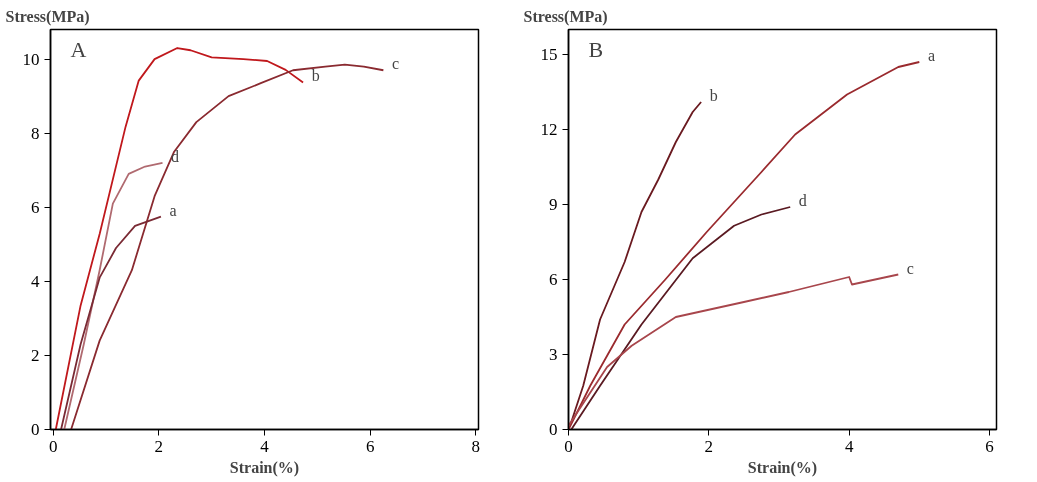 The image size is (1037, 482). Describe the element at coordinates (549, 129) in the screenshot. I see `y-tick-label: 12` at that location.